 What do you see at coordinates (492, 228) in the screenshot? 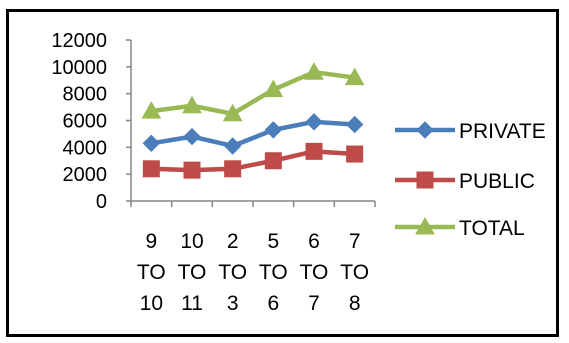
I see `legend-label-total: TOTAL` at bounding box center [492, 228].